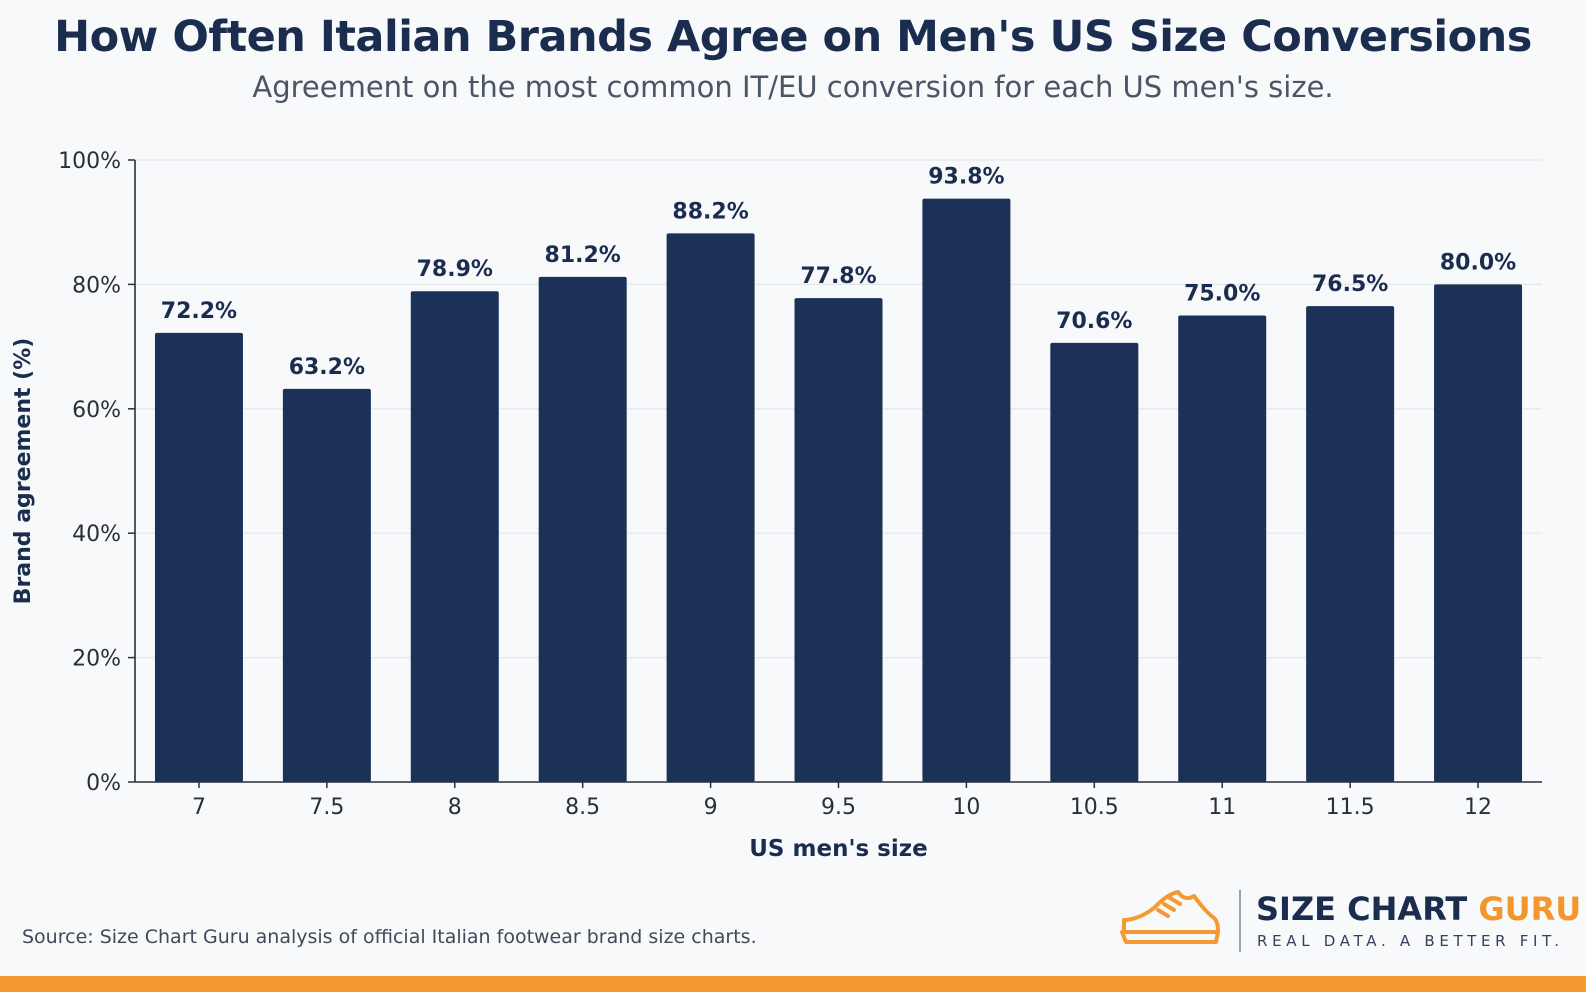 This screenshot has height=992, width=1586. Describe the element at coordinates (326, 807) in the screenshot. I see `x-tick-label: 7.5` at that location.